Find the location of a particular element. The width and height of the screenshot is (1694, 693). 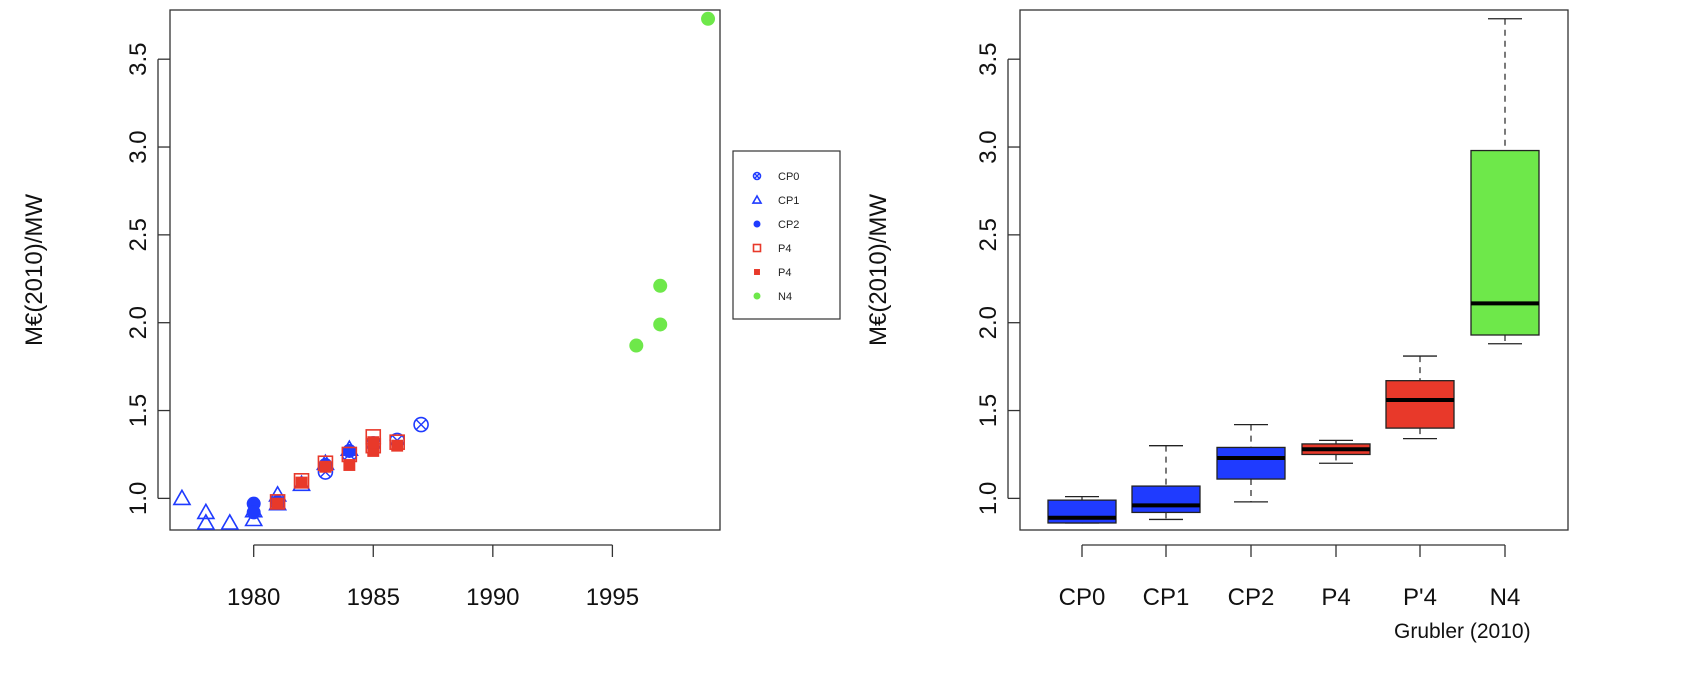

source-note: Grubler (2010) is located at coordinates (1462, 631).